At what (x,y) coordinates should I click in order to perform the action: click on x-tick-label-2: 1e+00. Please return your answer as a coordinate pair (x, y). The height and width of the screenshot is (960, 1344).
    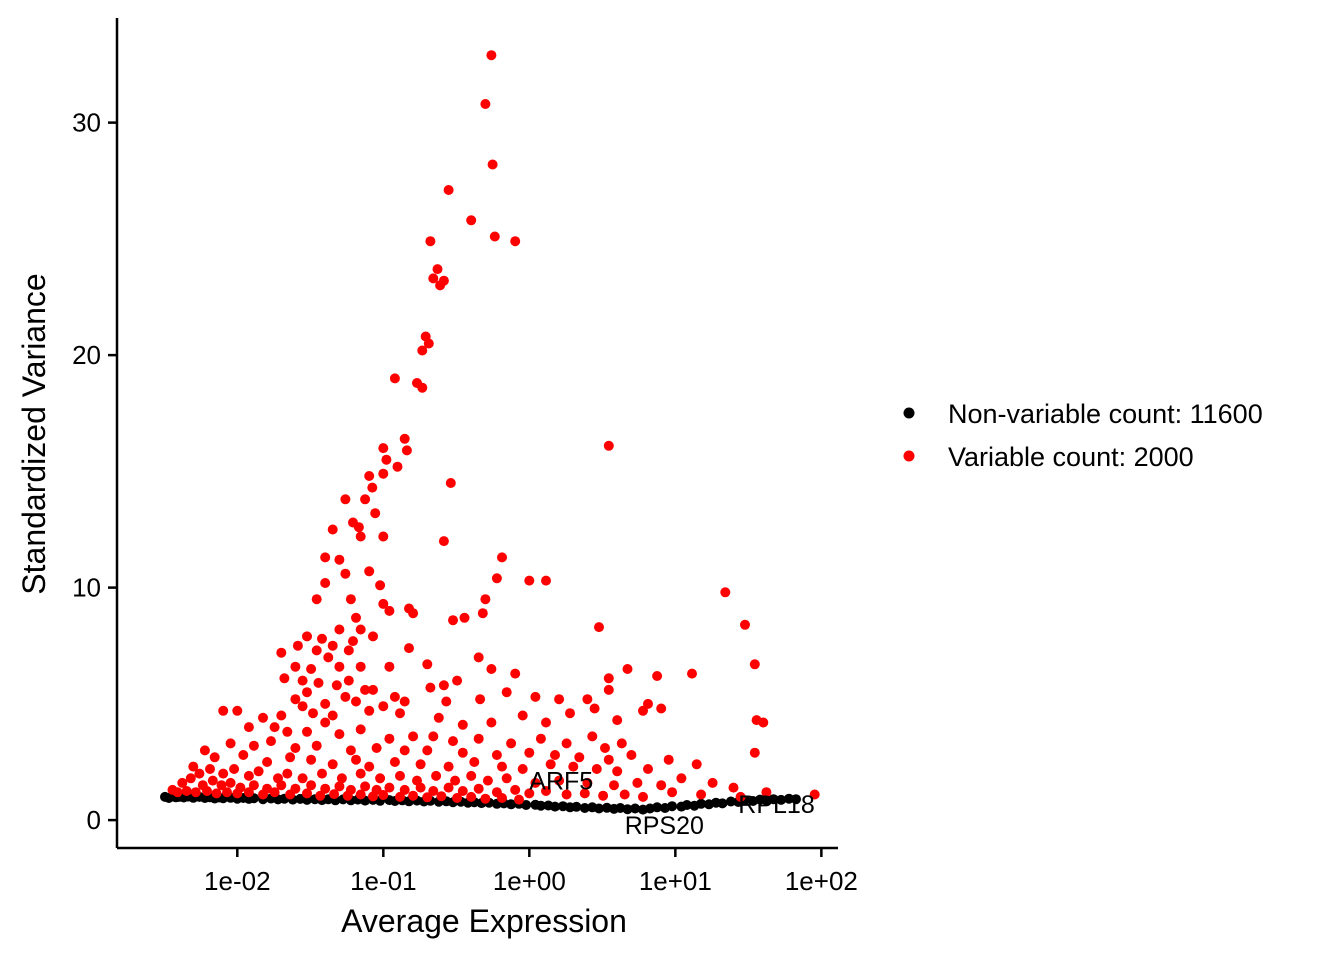
    Looking at the image, I should click on (529, 881).